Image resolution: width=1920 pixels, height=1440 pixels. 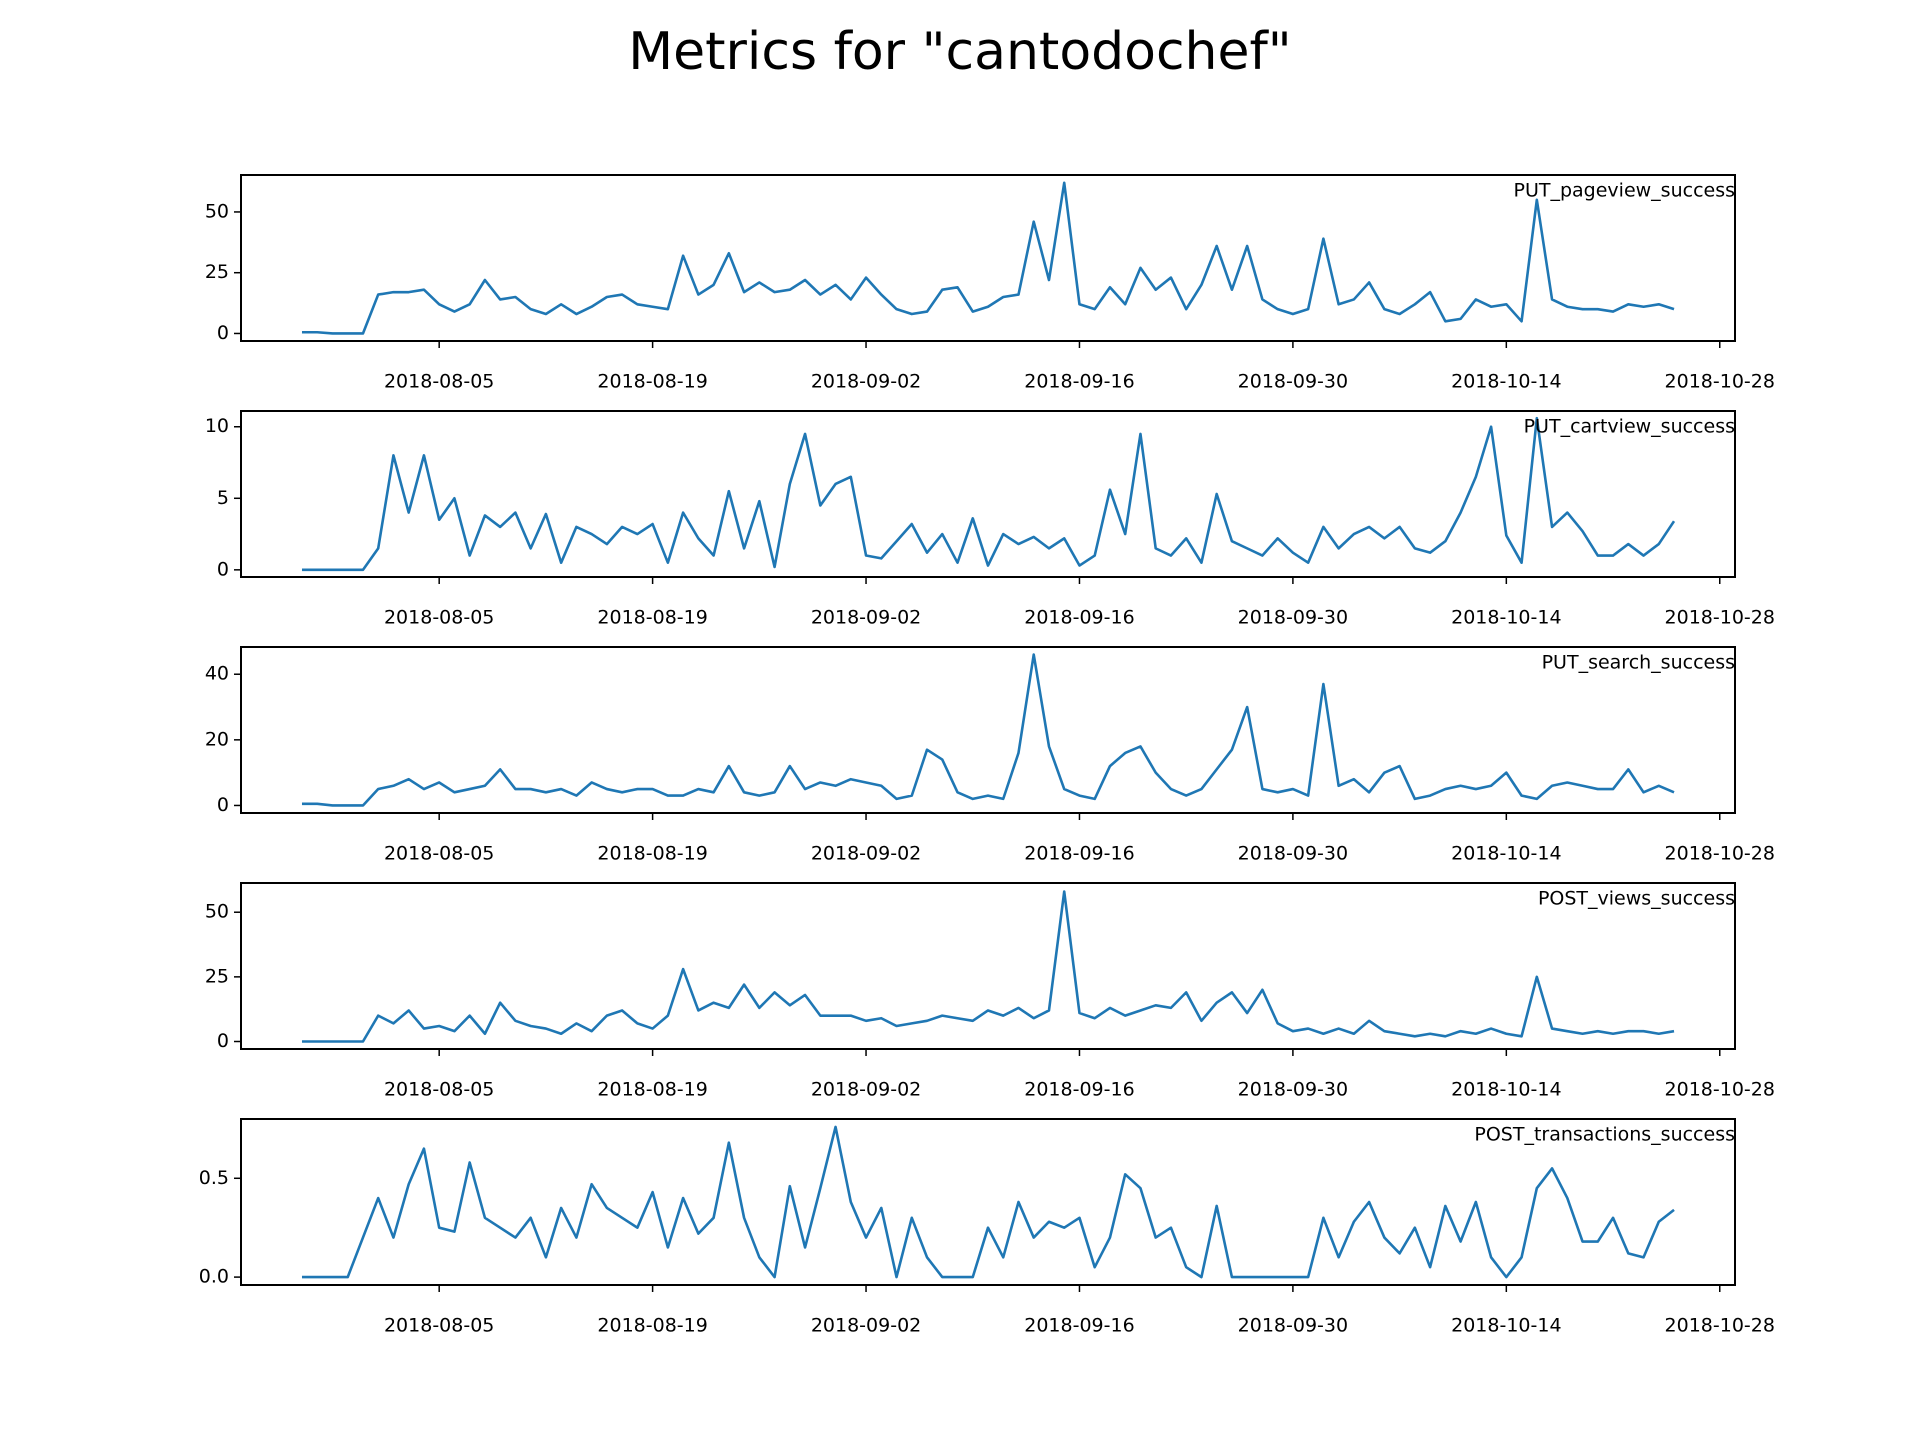 I want to click on y-tick-label: 5, so click(x=223, y=498).